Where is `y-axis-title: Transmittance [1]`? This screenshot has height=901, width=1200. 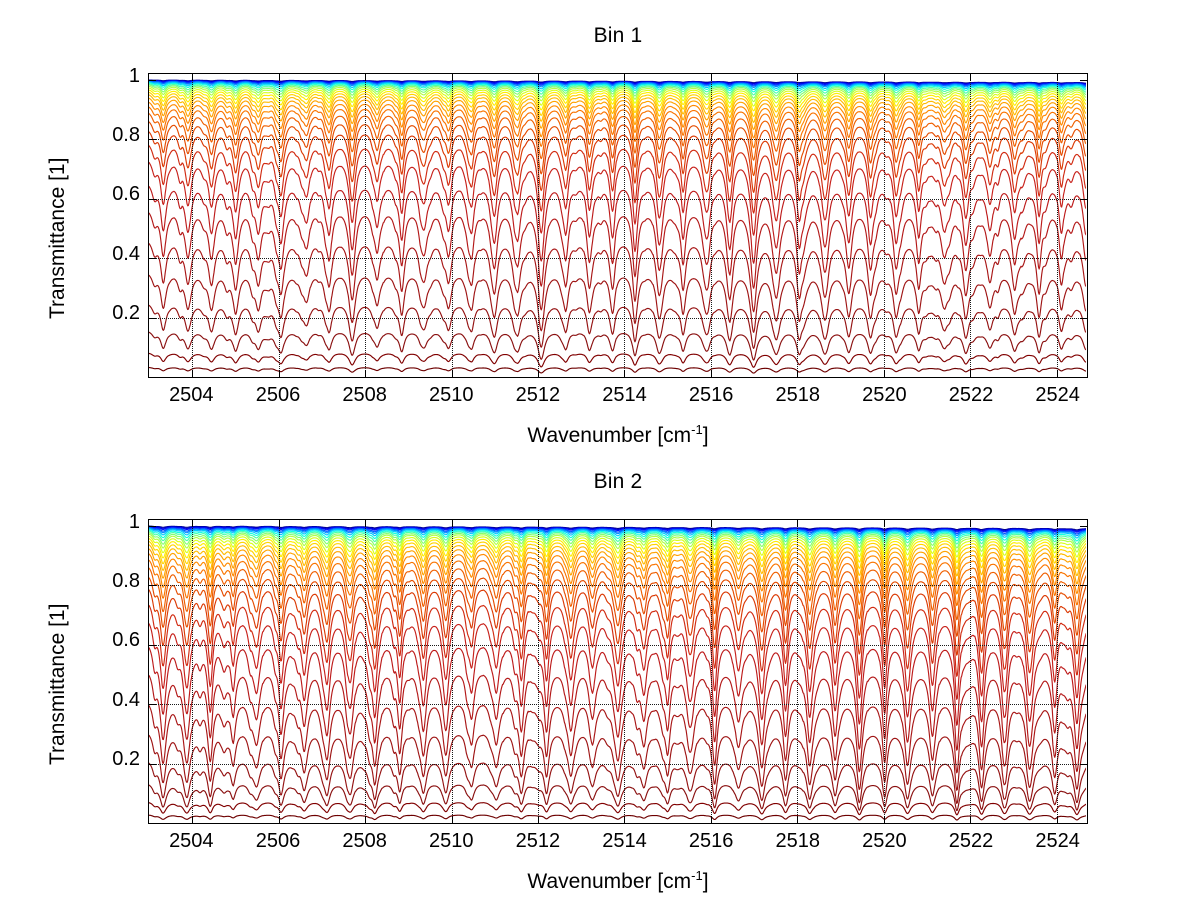
y-axis-title: Transmittance [1] is located at coordinates (57, 238).